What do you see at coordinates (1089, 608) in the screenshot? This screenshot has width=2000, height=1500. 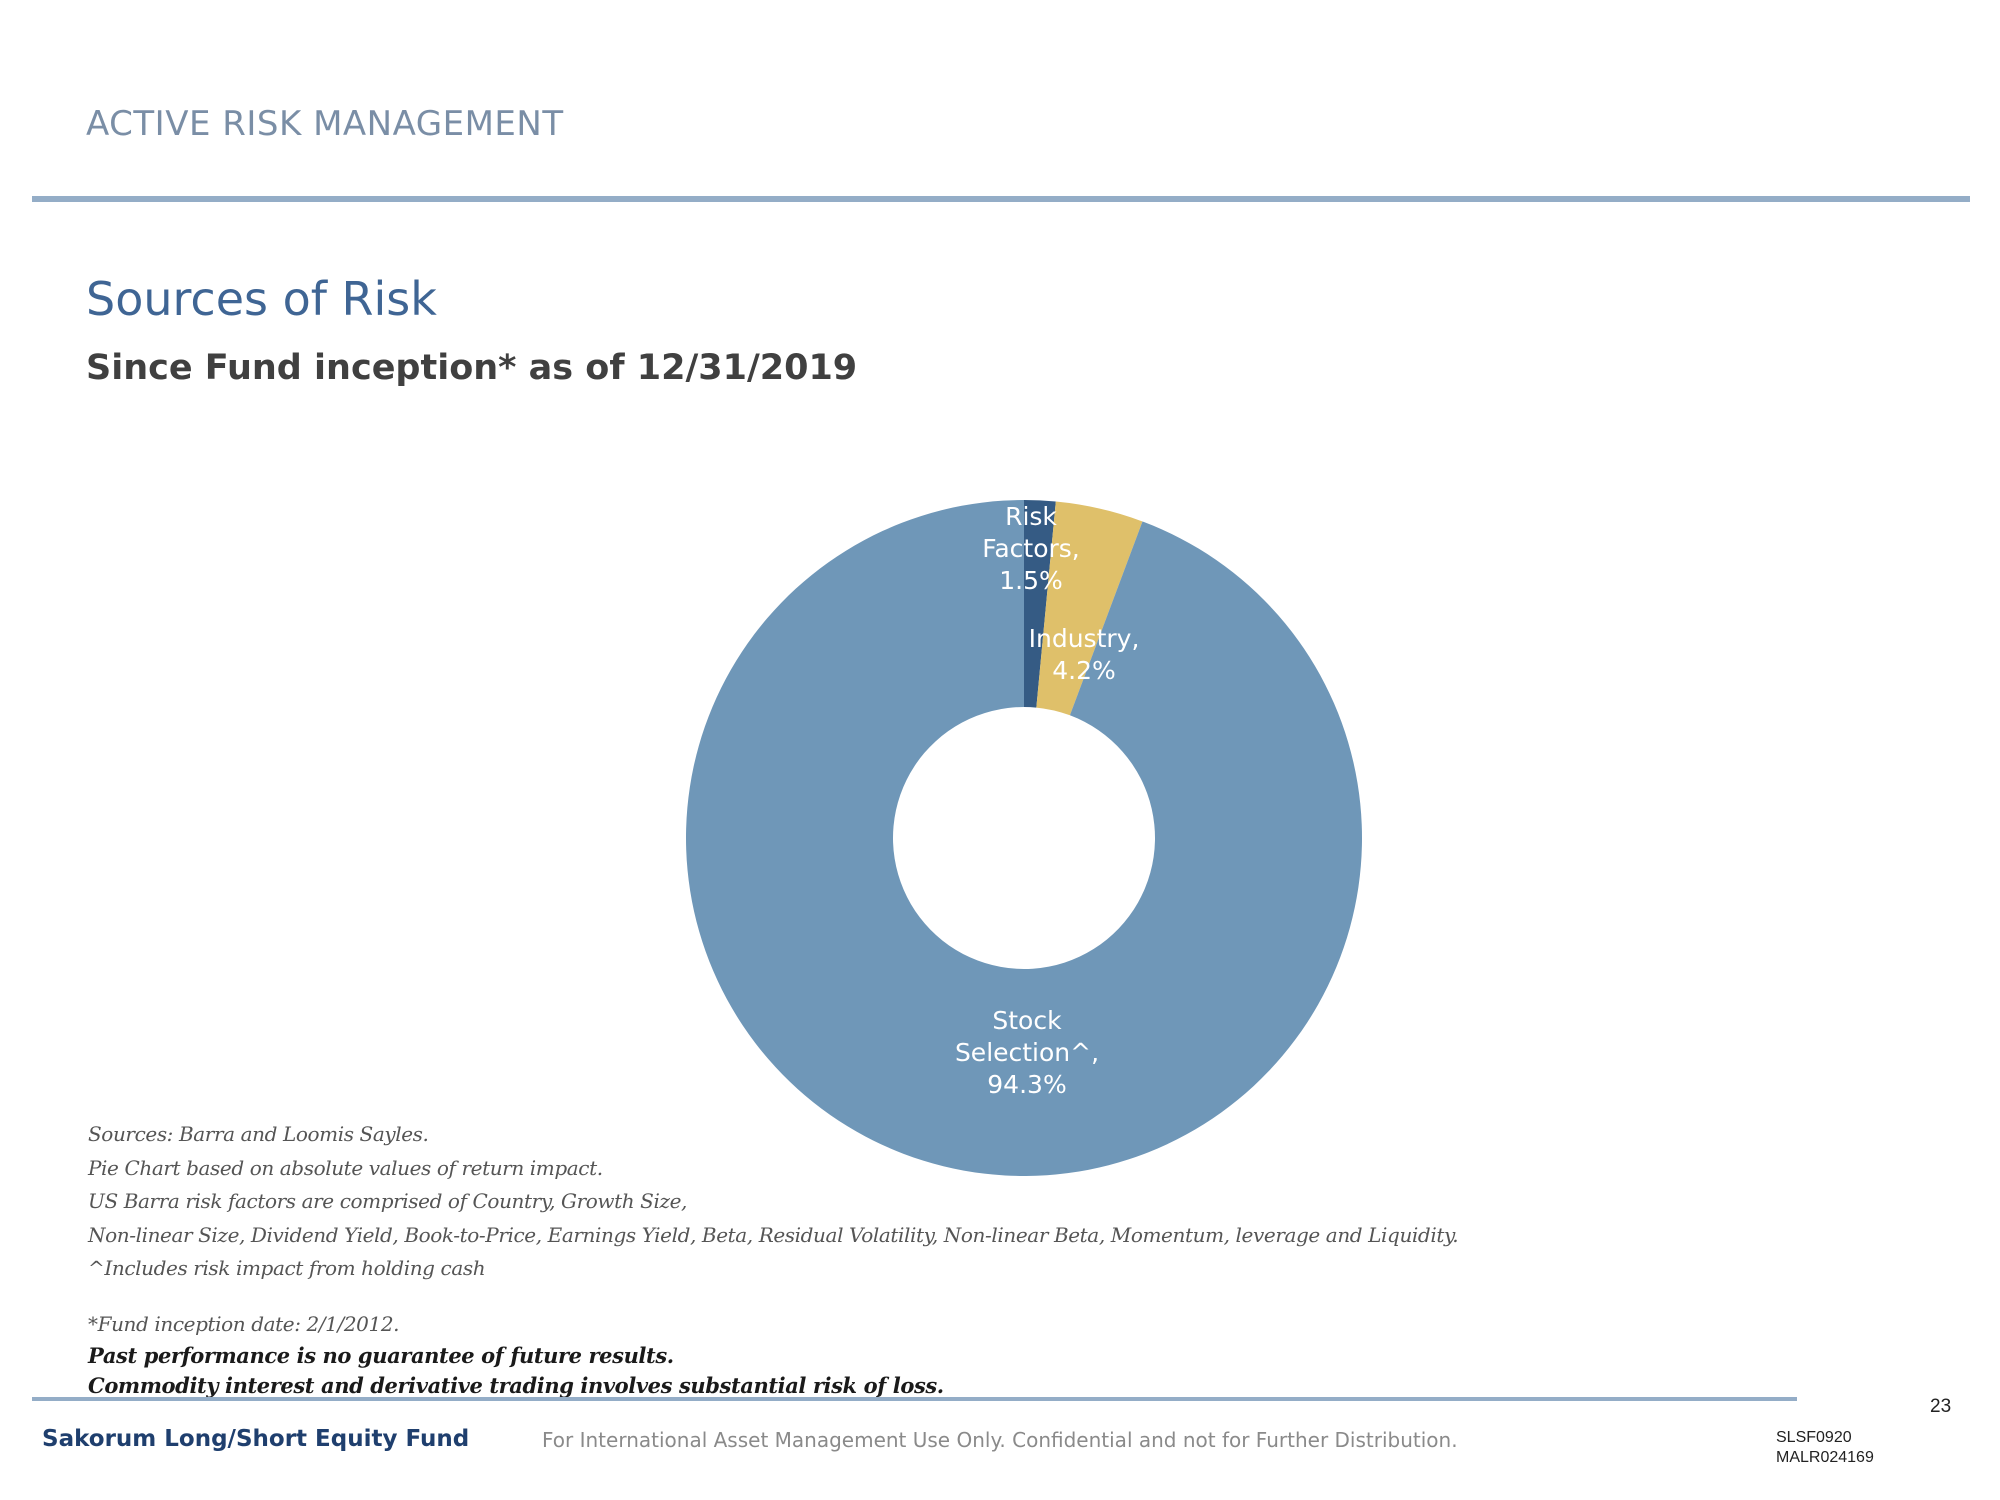 I see `donut-slice-industry` at bounding box center [1089, 608].